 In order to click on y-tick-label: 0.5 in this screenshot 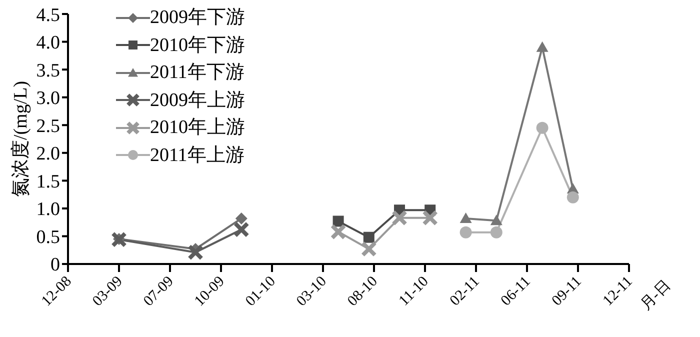, I will do `click(48, 237)`.